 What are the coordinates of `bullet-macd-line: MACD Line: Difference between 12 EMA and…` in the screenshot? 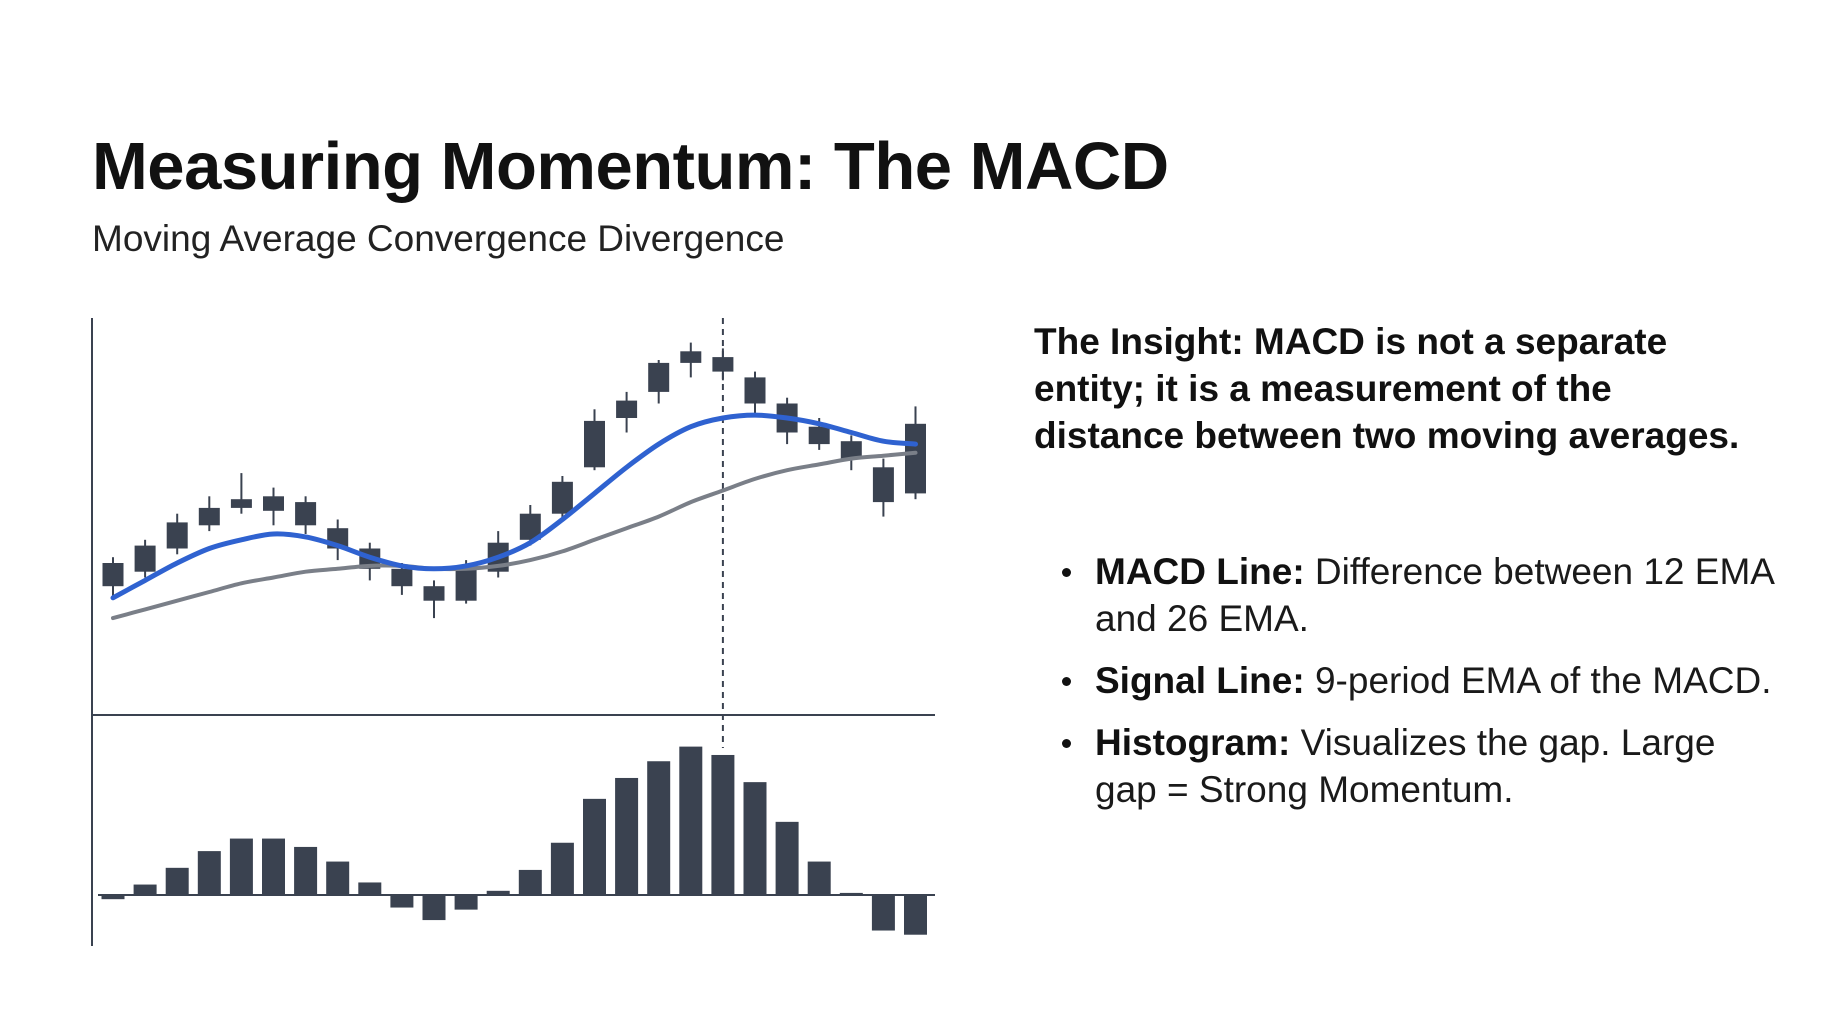 It's located at (1422, 595).